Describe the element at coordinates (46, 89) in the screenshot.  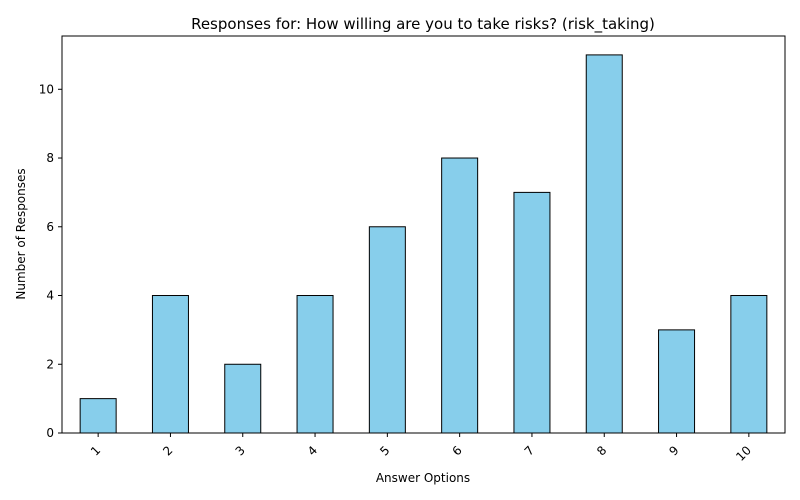
I see `y-tick-label-10: 10` at that location.